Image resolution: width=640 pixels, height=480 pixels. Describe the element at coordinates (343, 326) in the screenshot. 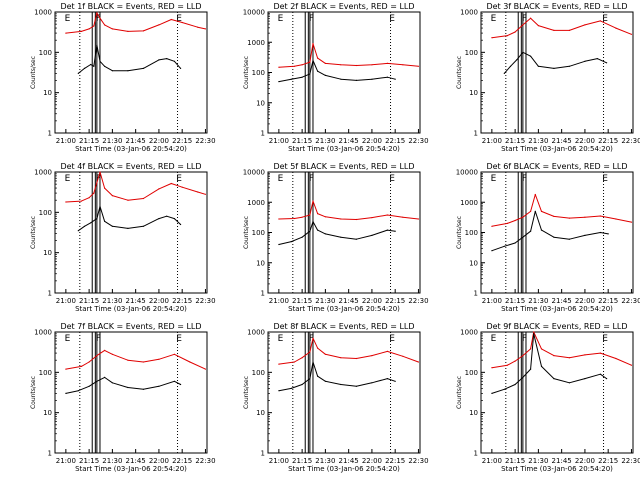

I see `panel-title: Det 8f BLACK = Events, RED = LLD` at that location.